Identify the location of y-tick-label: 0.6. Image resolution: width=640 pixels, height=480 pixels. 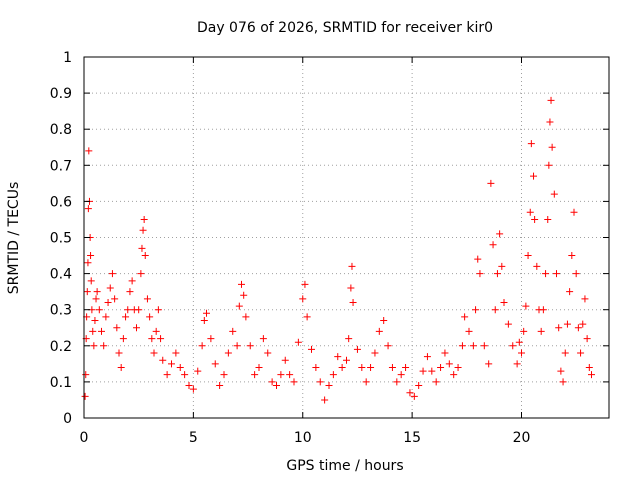
(61, 202).